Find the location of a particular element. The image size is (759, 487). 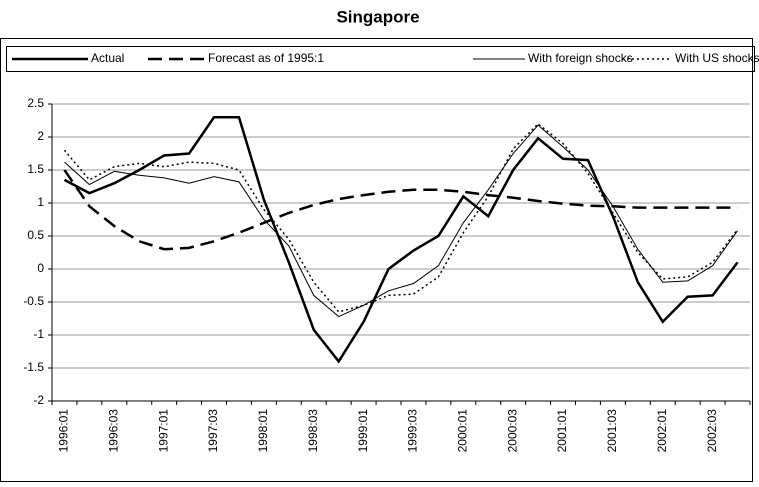

x-tick-label: 2002:01 is located at coordinates (662, 431).